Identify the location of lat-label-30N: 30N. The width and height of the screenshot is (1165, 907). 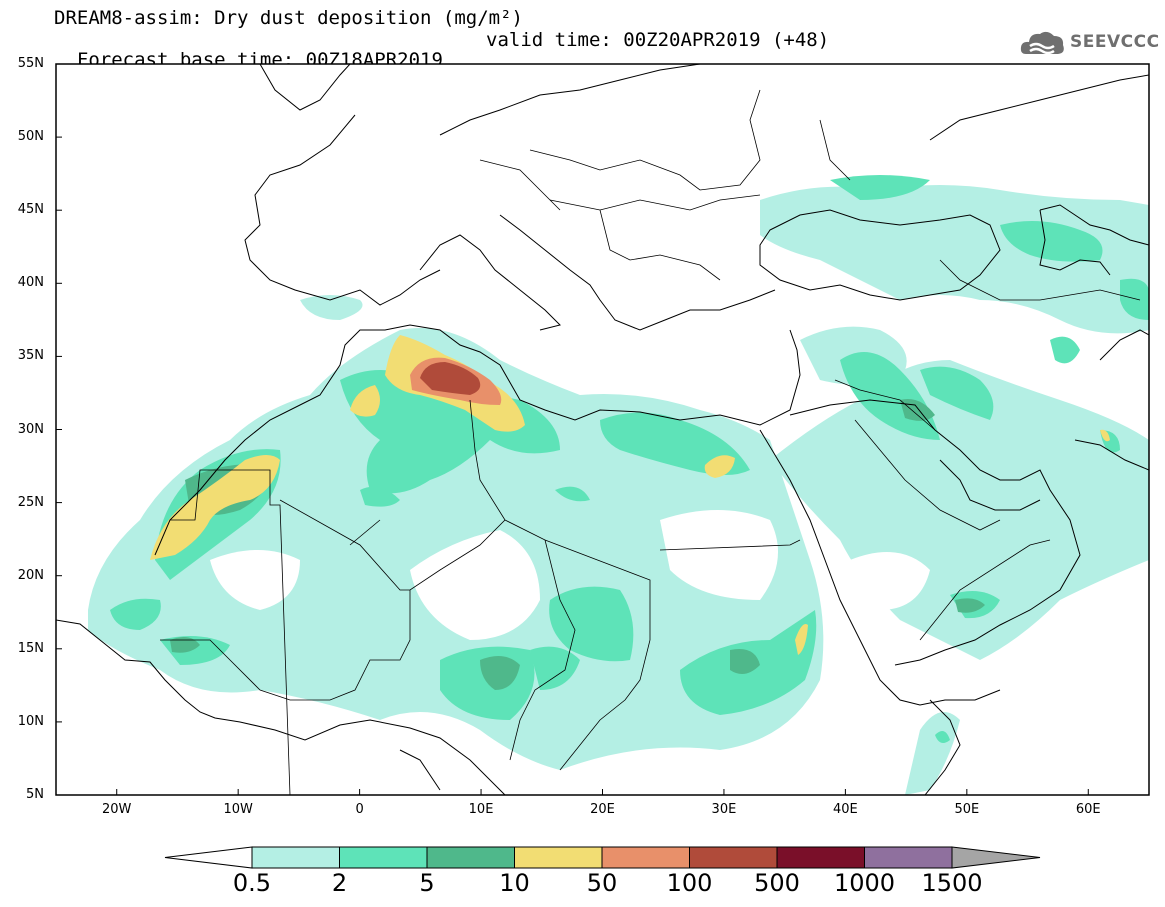
(30, 429).